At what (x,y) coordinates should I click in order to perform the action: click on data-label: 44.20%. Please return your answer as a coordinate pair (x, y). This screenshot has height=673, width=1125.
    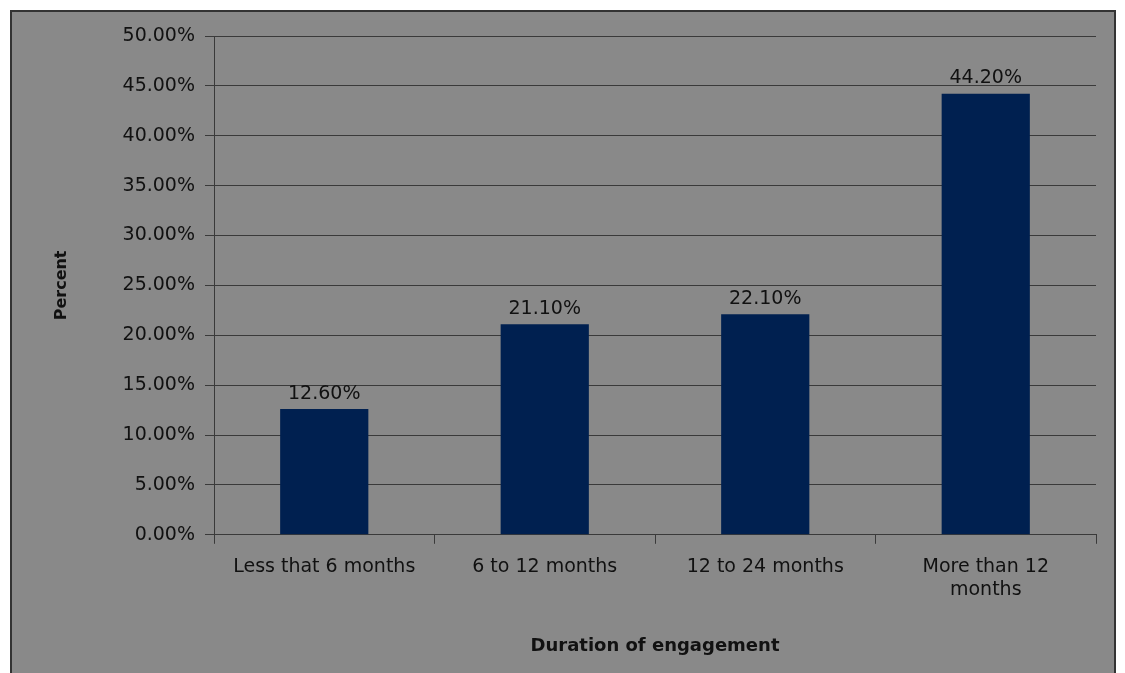
    Looking at the image, I should click on (985, 76).